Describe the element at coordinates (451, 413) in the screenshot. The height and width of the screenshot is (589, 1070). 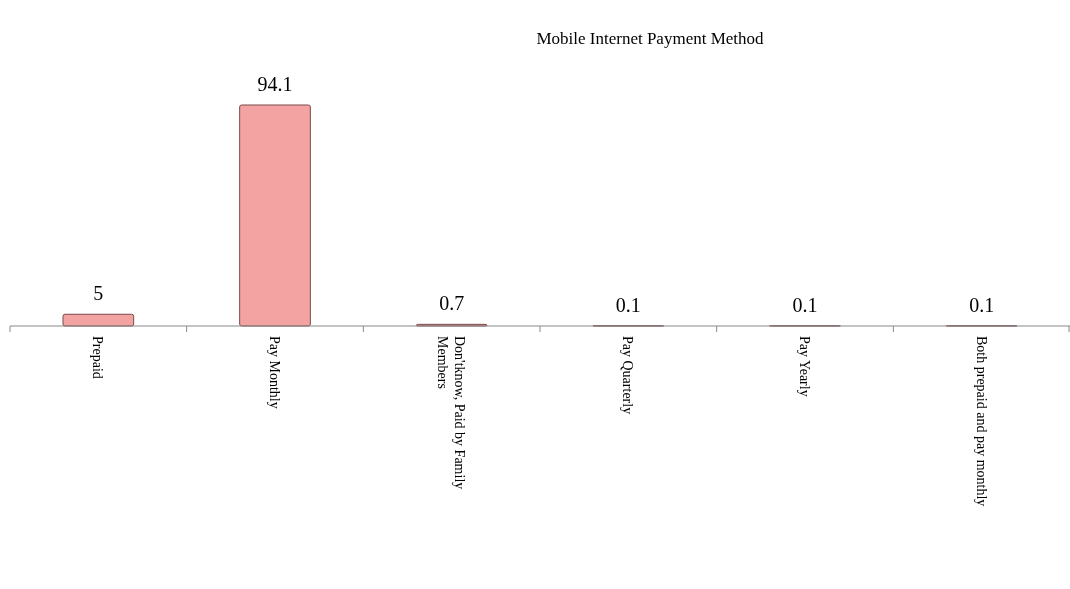
I see `x-tick-label: Don'tknow, Paid by Family Members` at that location.